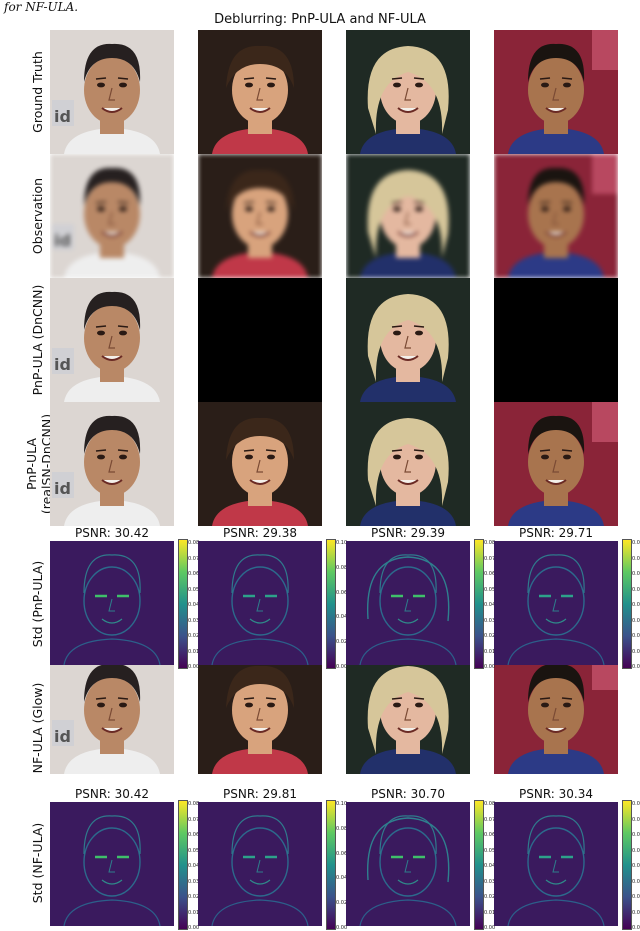  I want to click on row-label-ground-truth: Ground Truth, so click(37, 92).